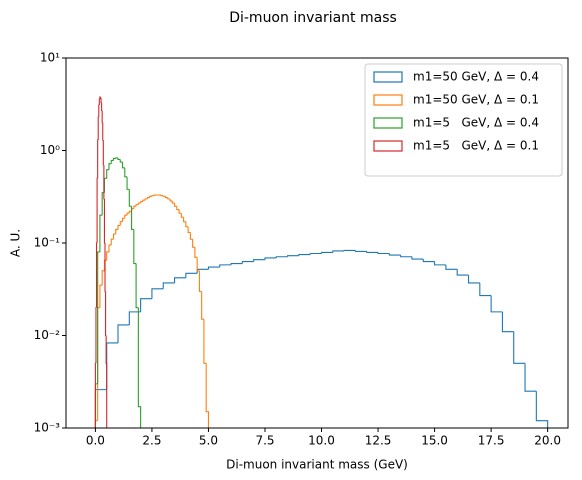 The width and height of the screenshot is (582, 480). Describe the element at coordinates (476, 123) in the screenshot. I see `legend-label: m1=5 GeV, Δ = 0.4` at that location.